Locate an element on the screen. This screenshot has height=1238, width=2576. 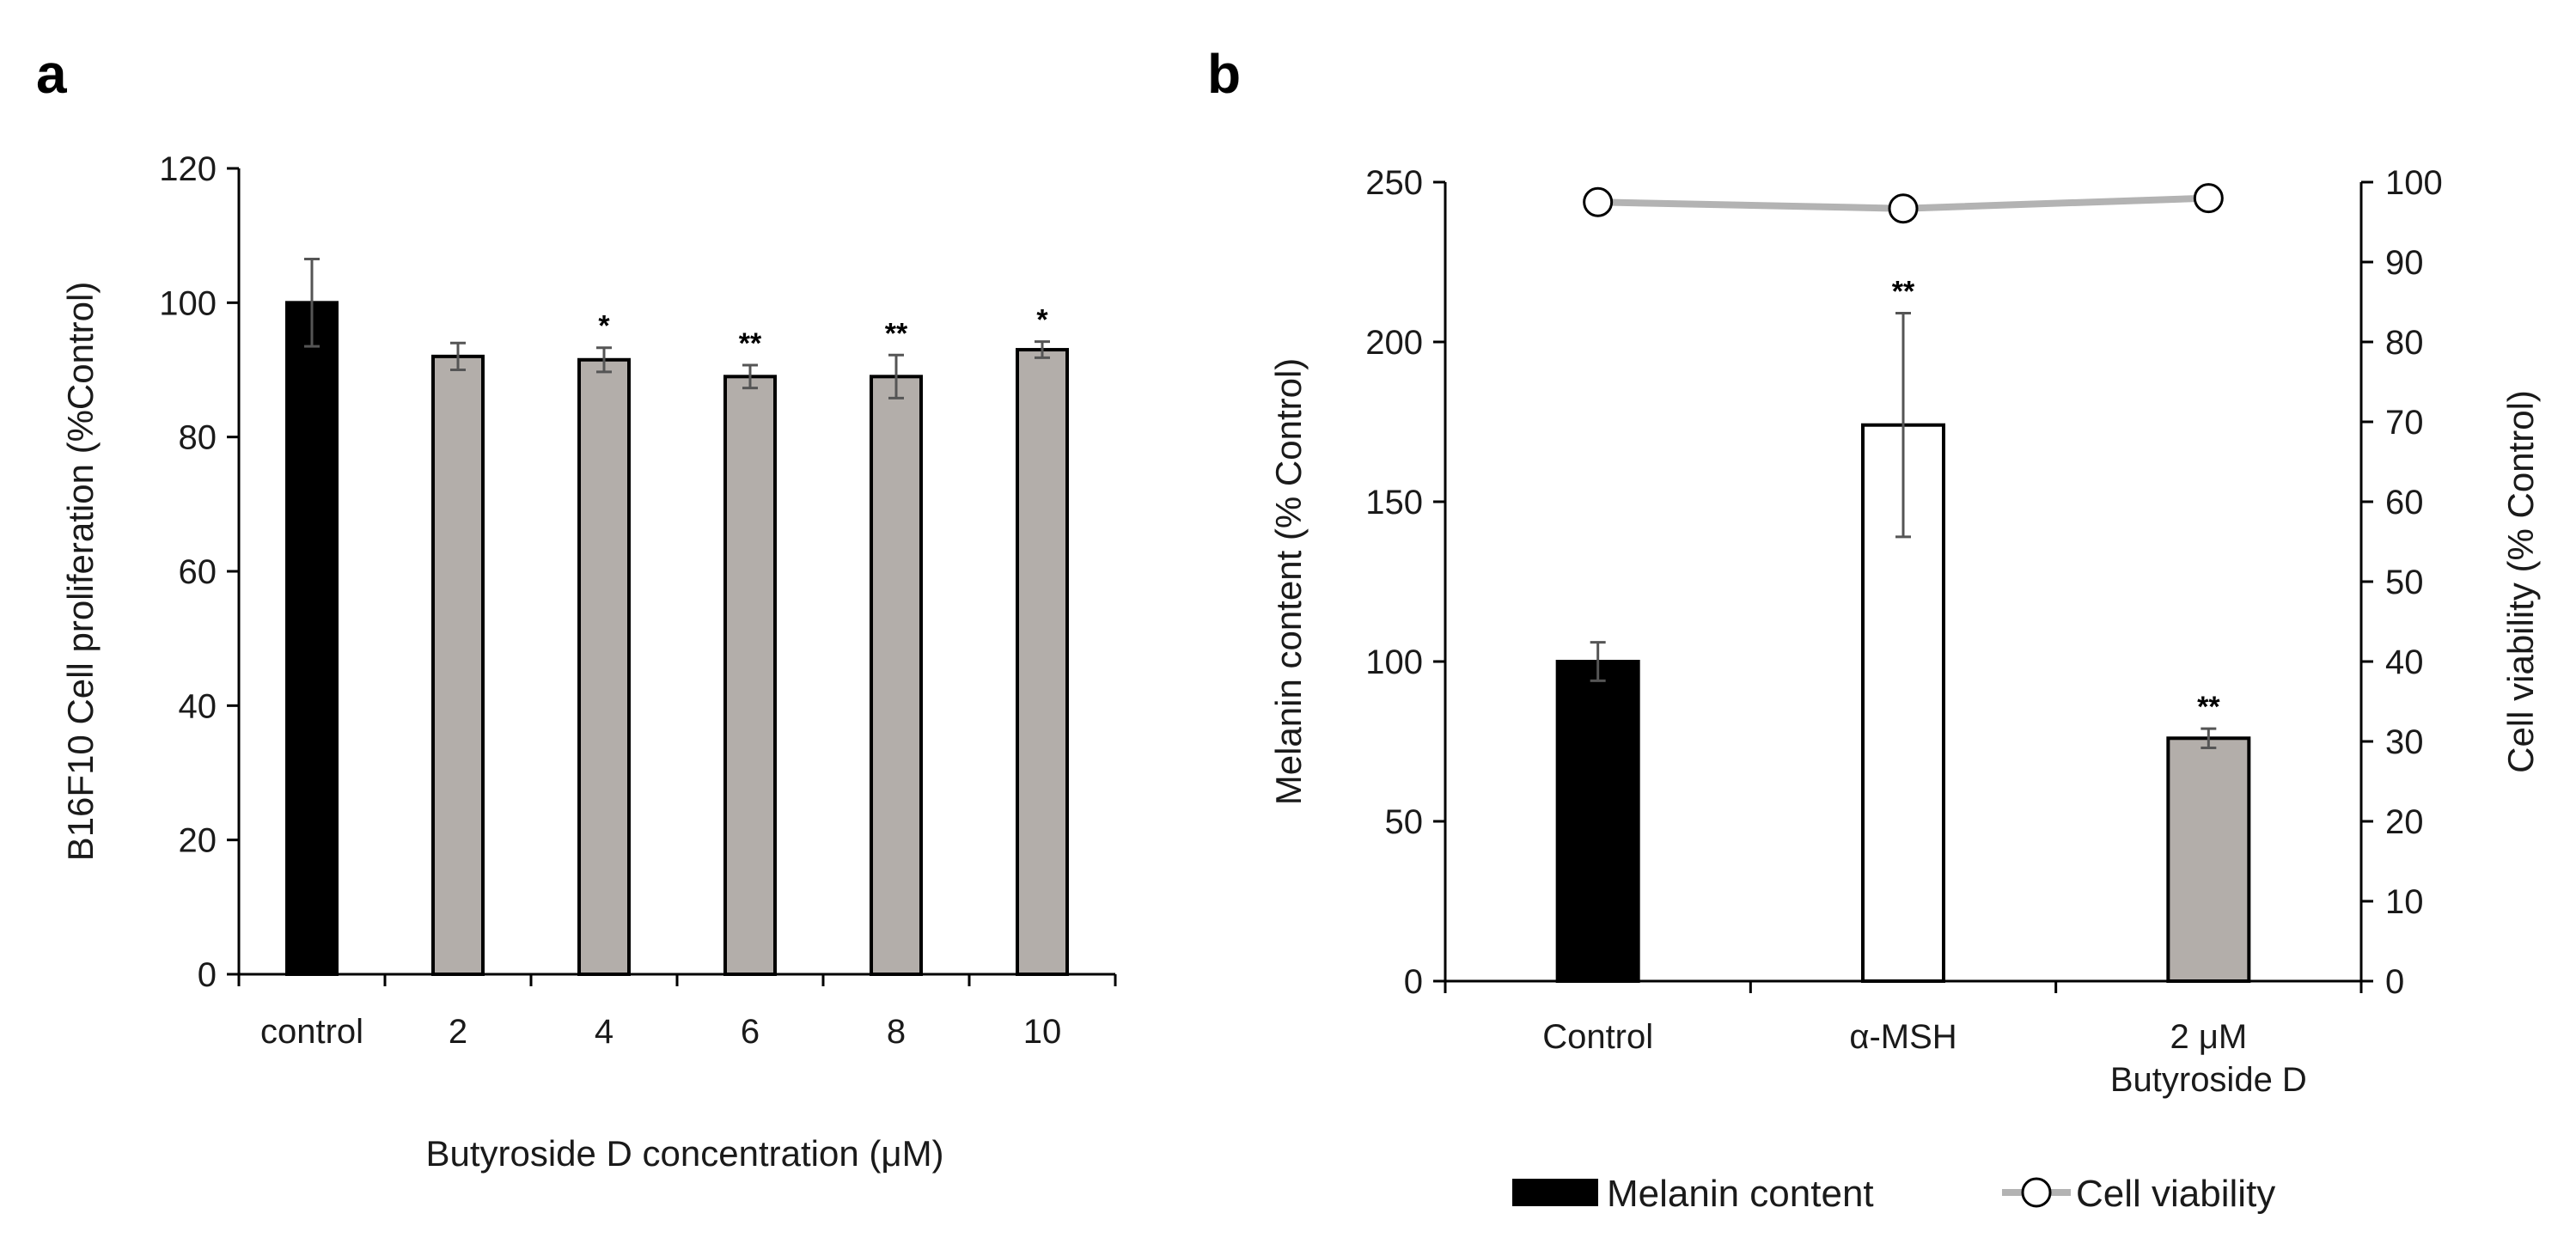
chart-a-x-tick-label: 4 is located at coordinates (604, 1032).